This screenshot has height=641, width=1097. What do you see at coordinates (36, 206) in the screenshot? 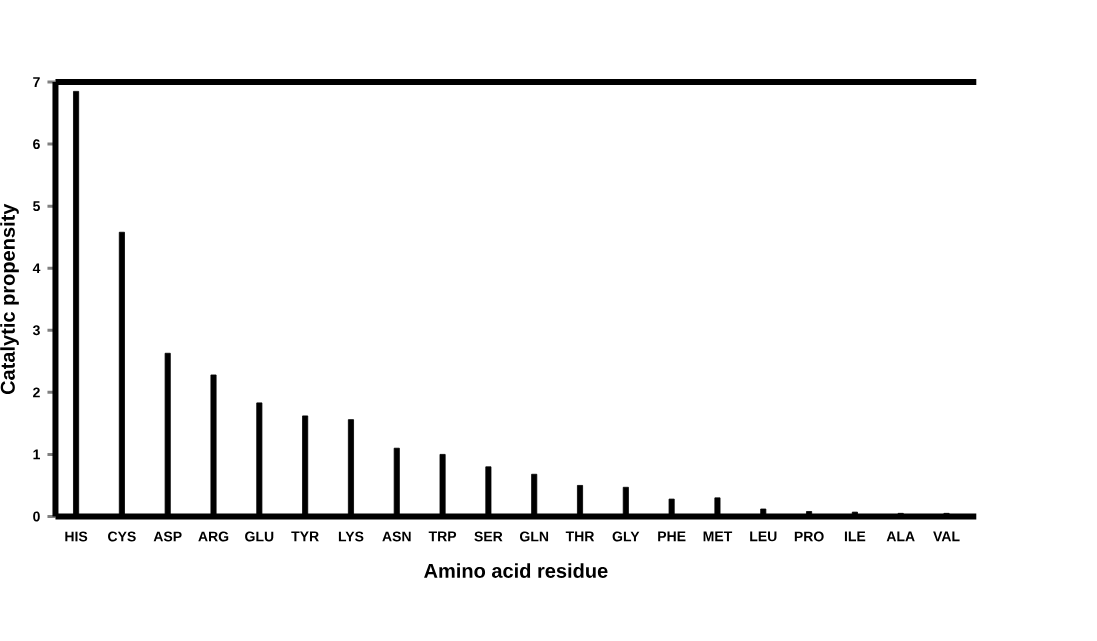
I see `y-tick-label: 5` at bounding box center [36, 206].